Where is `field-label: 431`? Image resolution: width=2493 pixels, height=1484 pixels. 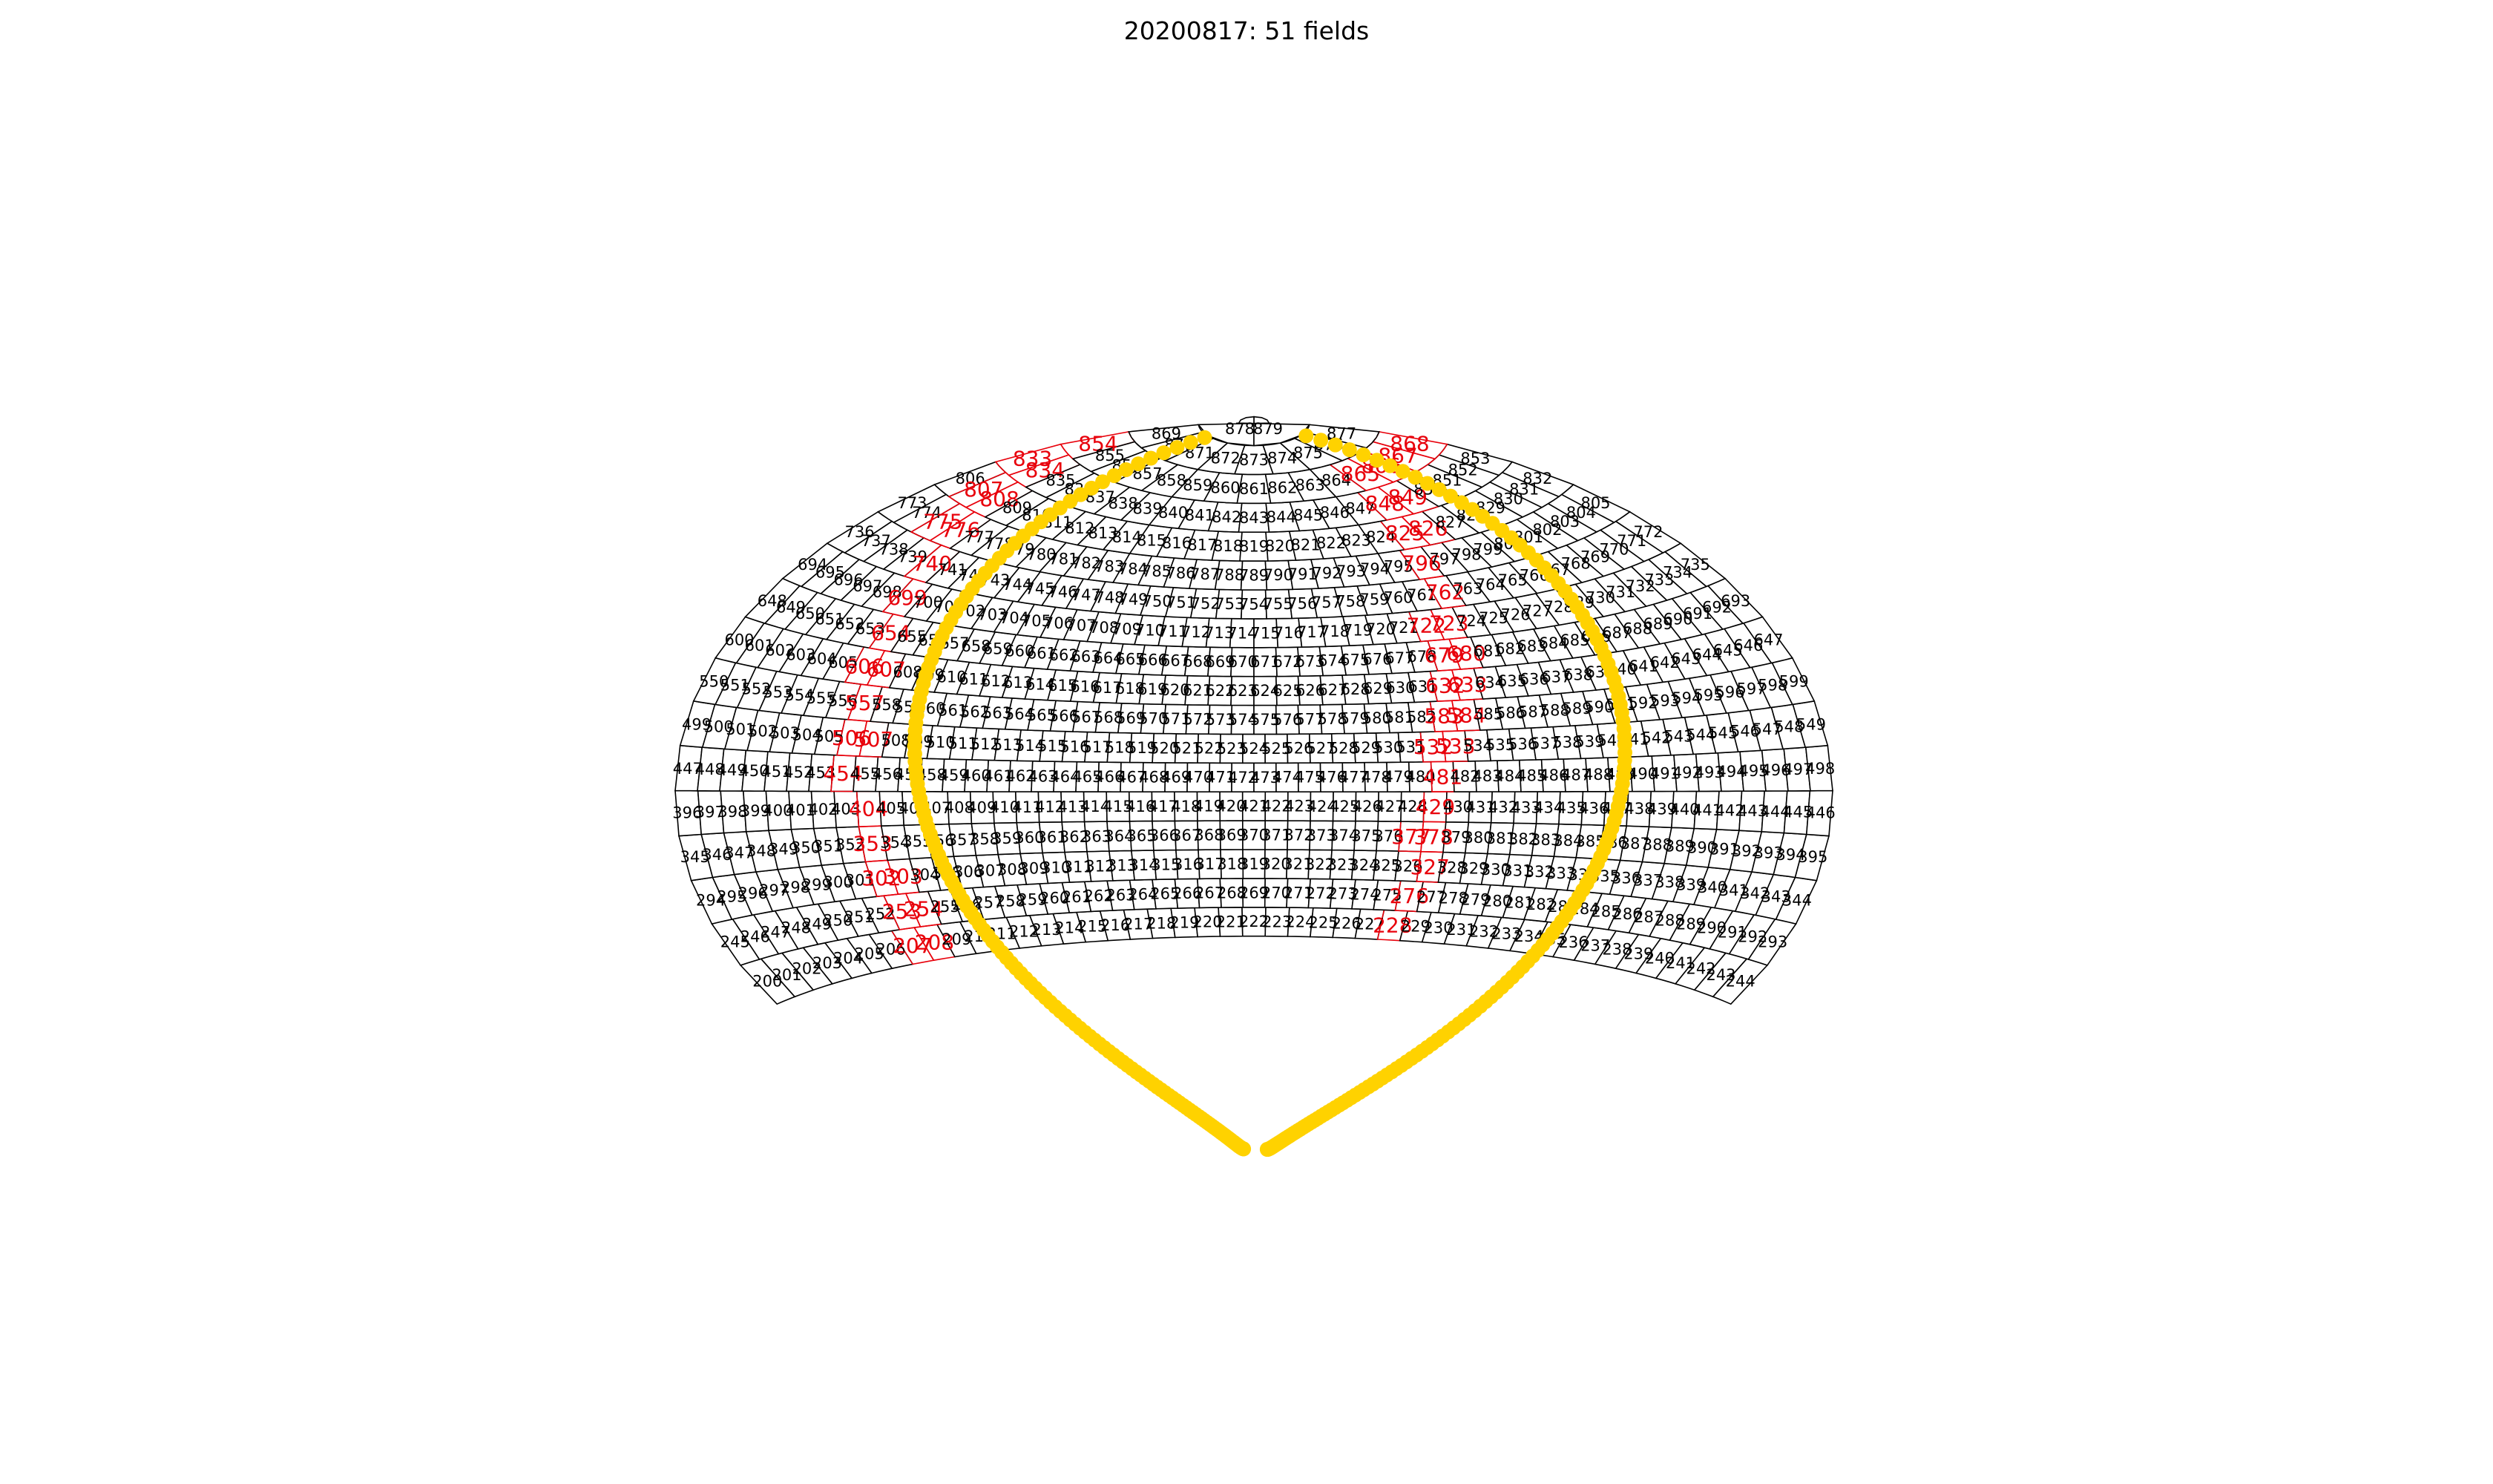
field-label: 431 is located at coordinates (1481, 807).